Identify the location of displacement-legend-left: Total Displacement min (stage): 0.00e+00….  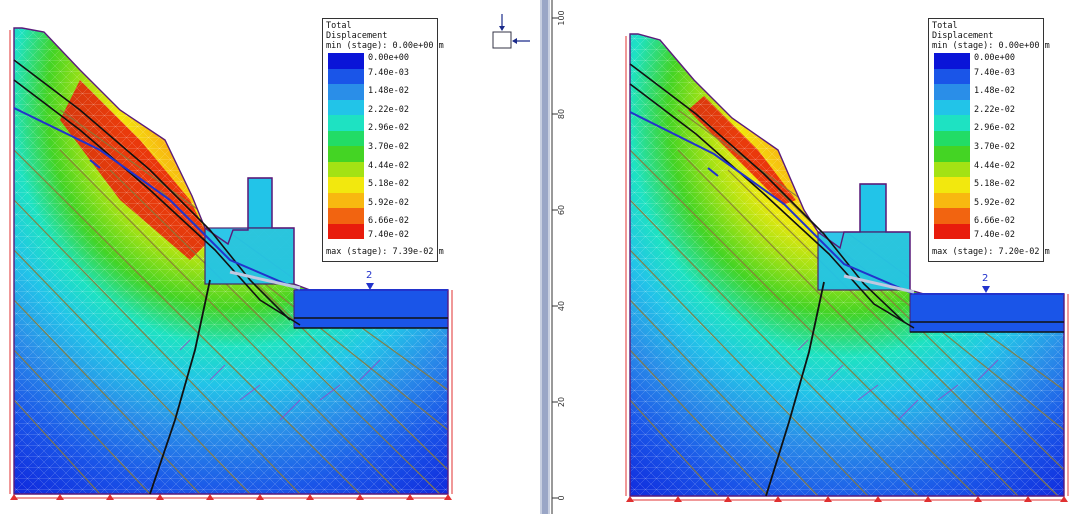
(383, 140).